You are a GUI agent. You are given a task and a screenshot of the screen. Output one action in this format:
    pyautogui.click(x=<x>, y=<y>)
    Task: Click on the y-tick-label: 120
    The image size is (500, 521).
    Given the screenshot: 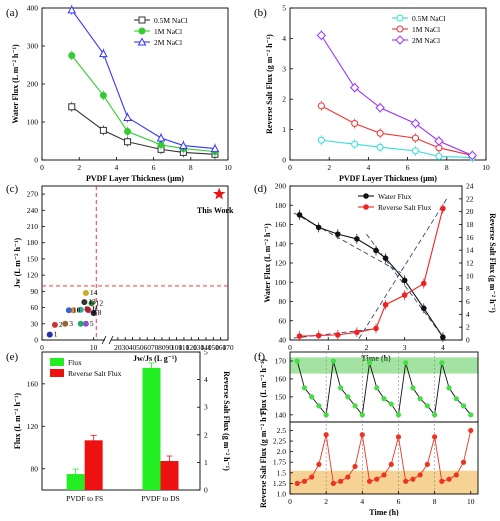 What is the action you would take?
    pyautogui.click(x=281, y=263)
    